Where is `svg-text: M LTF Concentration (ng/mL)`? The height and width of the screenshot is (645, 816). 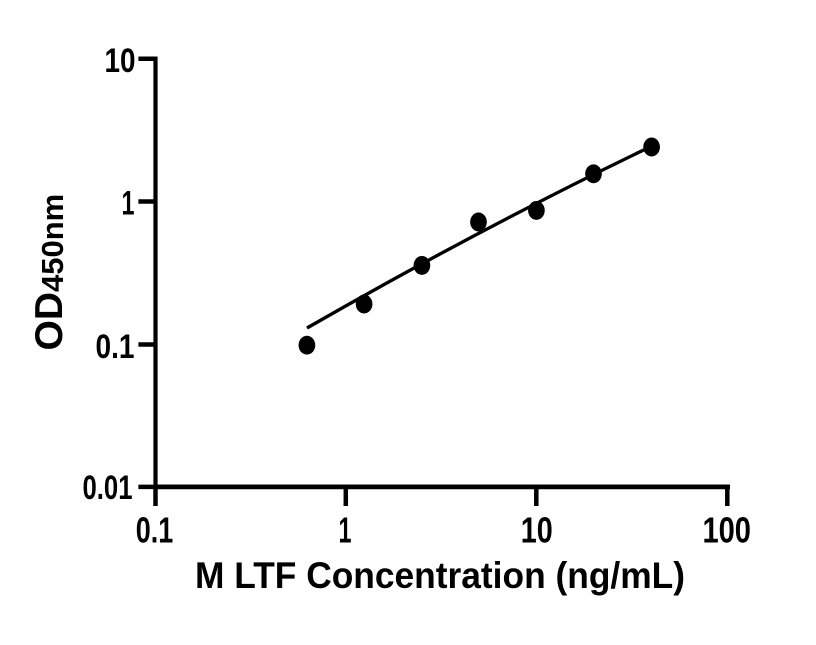
svg-text: M LTF Concentration (ng/mL) is located at coordinates (440, 575).